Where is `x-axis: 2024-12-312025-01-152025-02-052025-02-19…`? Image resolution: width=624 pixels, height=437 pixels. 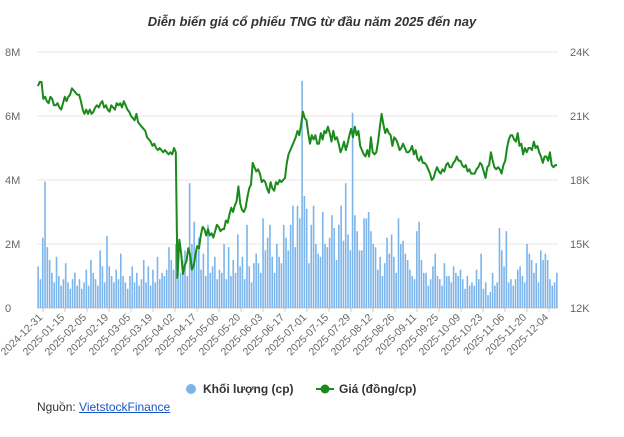
x-axis: 2024-12-312025-01-152025-02-052025-02-19… is located at coordinates (275, 333).